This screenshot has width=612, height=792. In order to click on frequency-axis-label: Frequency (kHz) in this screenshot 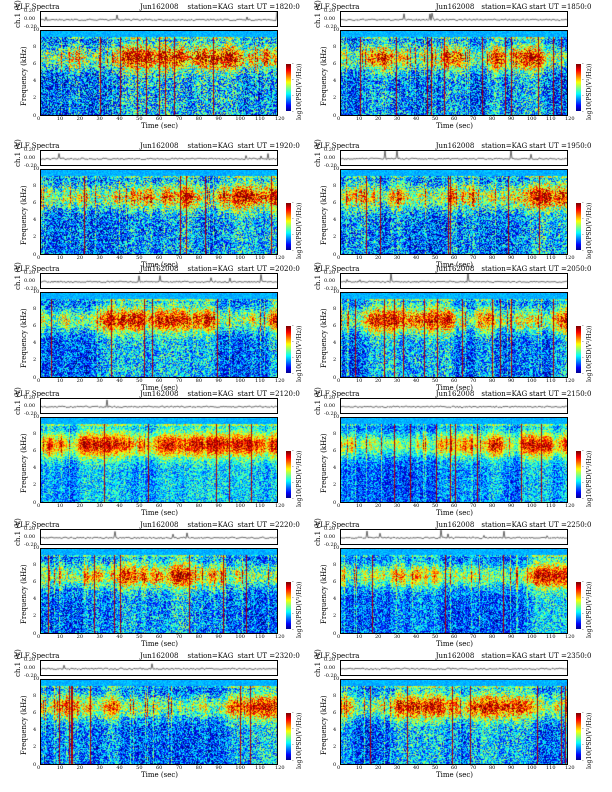, I will do `click(24, 463)`.